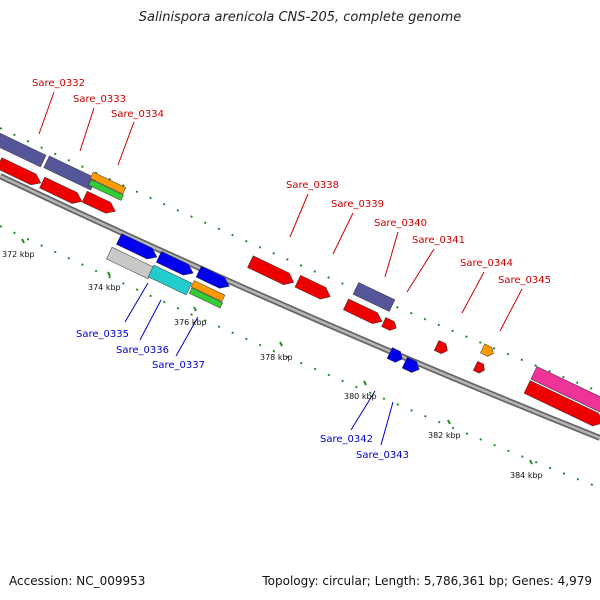 Image resolution: width=600 pixels, height=600 pixels. I want to click on sare-0334-label: Sare_0334, so click(137, 114).